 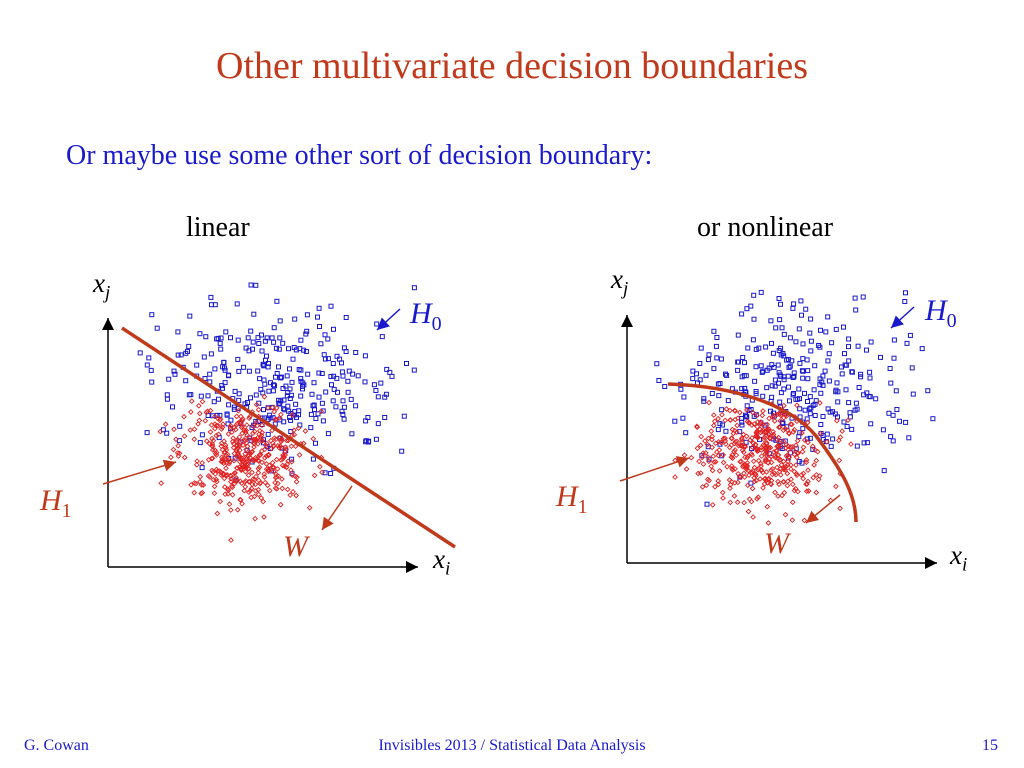 I want to click on left-h0-label: H0, so click(x=426, y=316).